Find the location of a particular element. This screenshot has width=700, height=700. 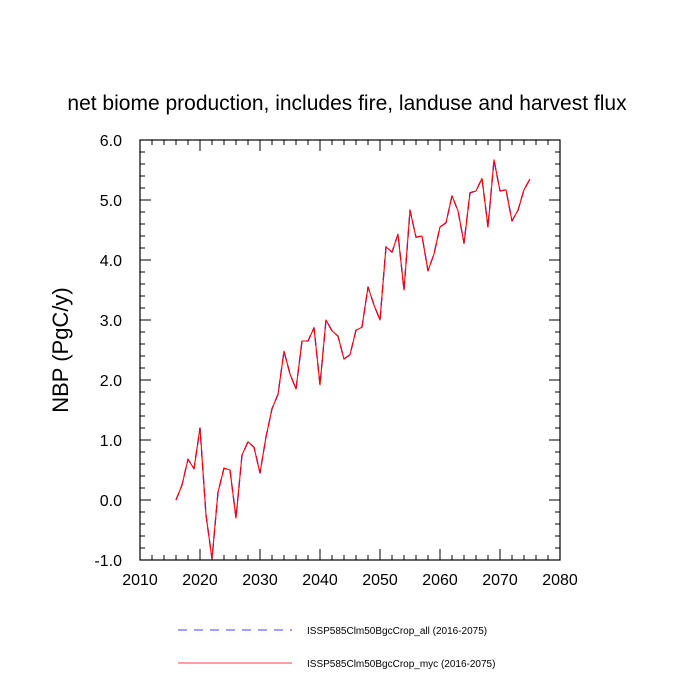

y-tick-label: 5.0 is located at coordinates (111, 201).